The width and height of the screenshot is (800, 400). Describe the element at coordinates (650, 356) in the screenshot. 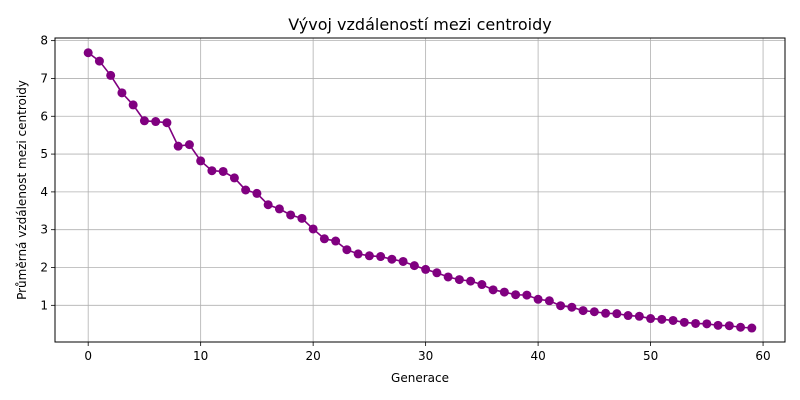

I see `x-tick-label: 50` at that location.